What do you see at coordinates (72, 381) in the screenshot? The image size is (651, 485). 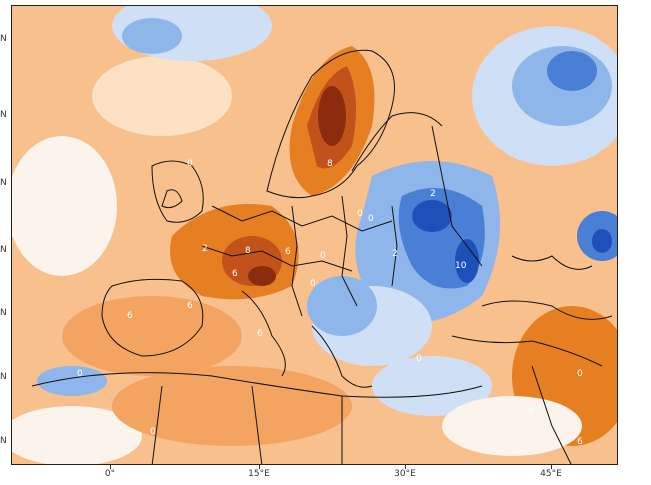 I see `cool-patch-west-med` at bounding box center [72, 381].